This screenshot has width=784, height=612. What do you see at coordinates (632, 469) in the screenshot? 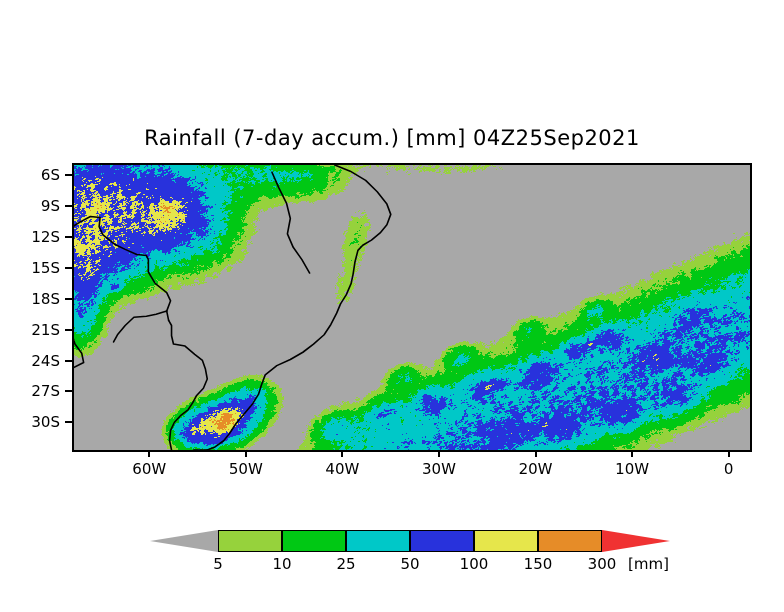
I see `x-axis-label: 10W` at bounding box center [632, 469].